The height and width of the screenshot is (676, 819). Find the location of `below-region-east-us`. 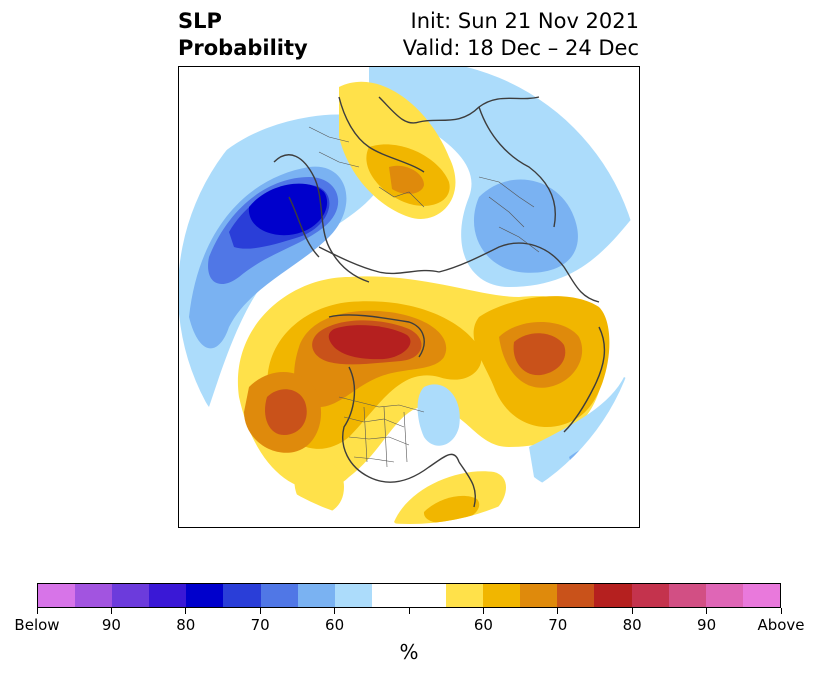

below-region-east-us is located at coordinates (438, 415).